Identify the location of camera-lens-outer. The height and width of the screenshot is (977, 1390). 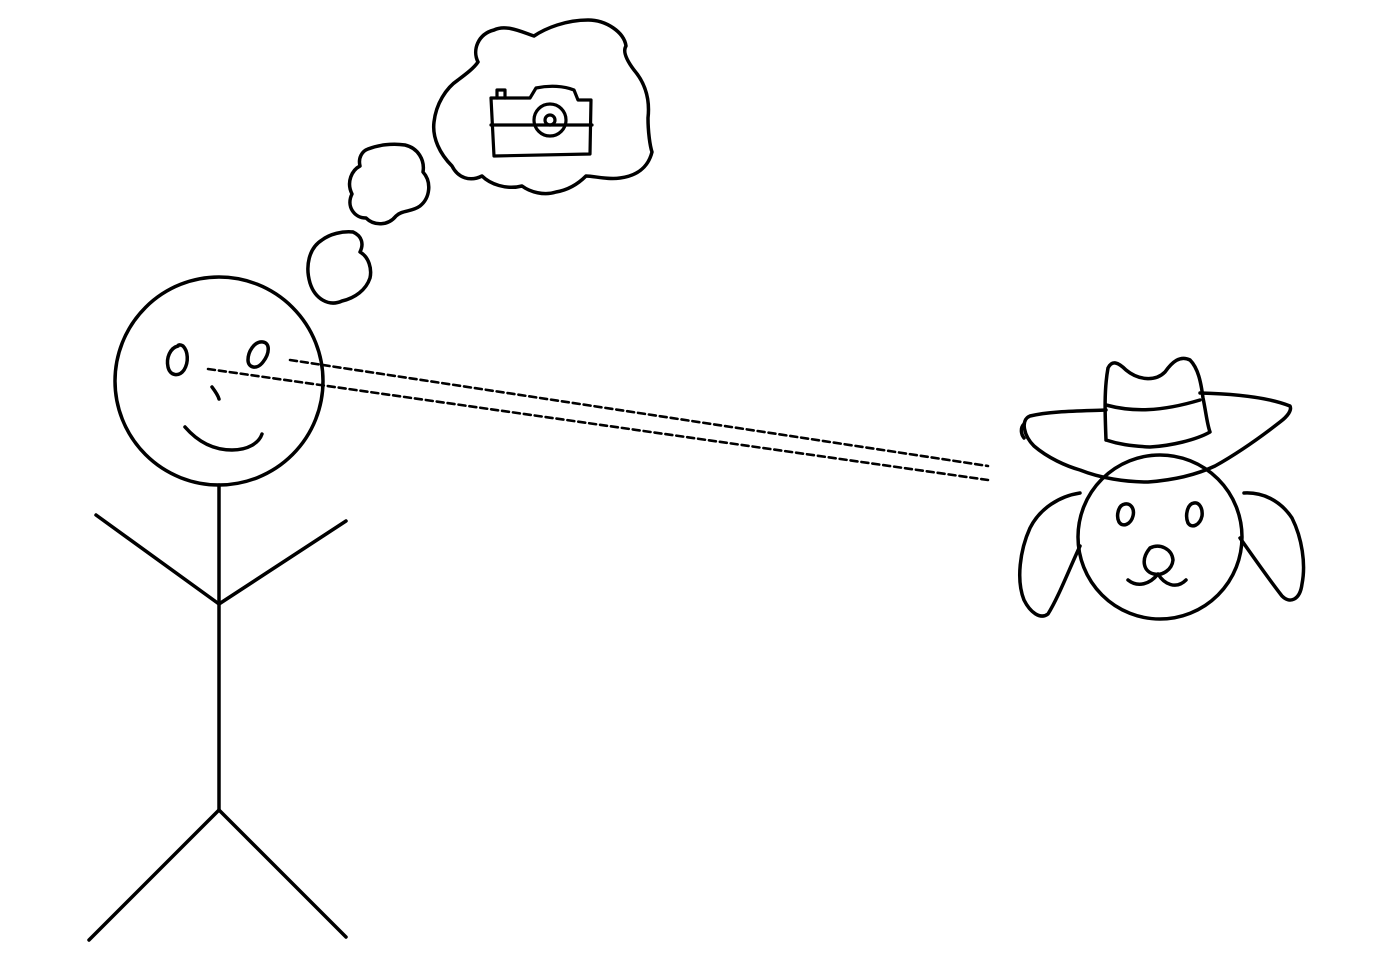
(550, 120).